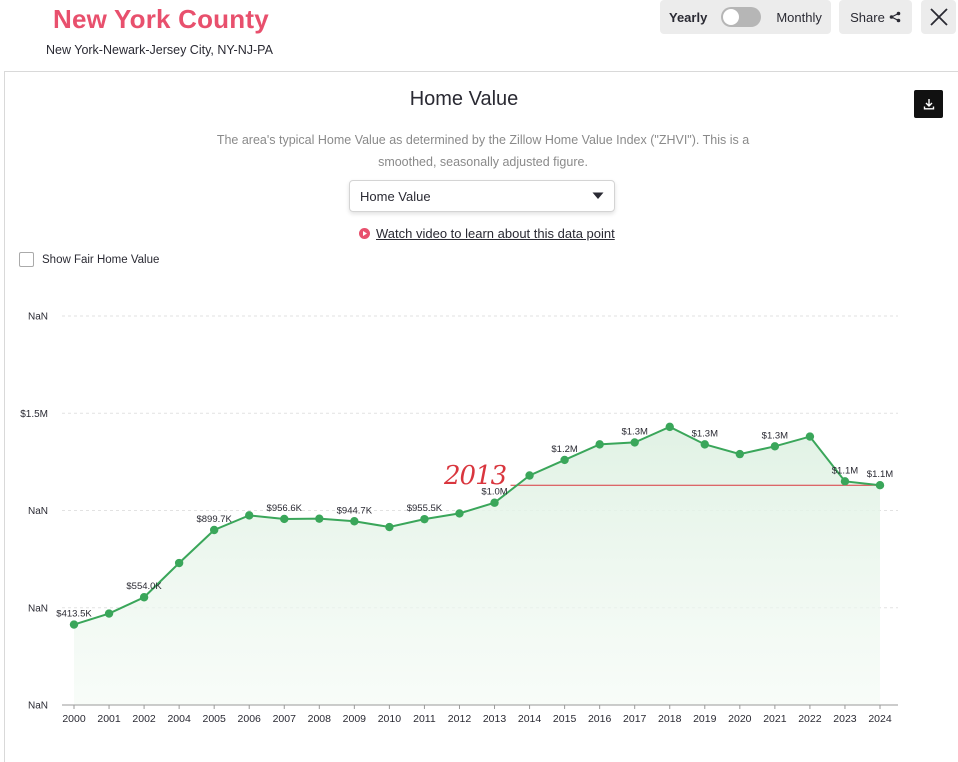  What do you see at coordinates (390, 719) in the screenshot?
I see `x-tick-label: 2010` at bounding box center [390, 719].